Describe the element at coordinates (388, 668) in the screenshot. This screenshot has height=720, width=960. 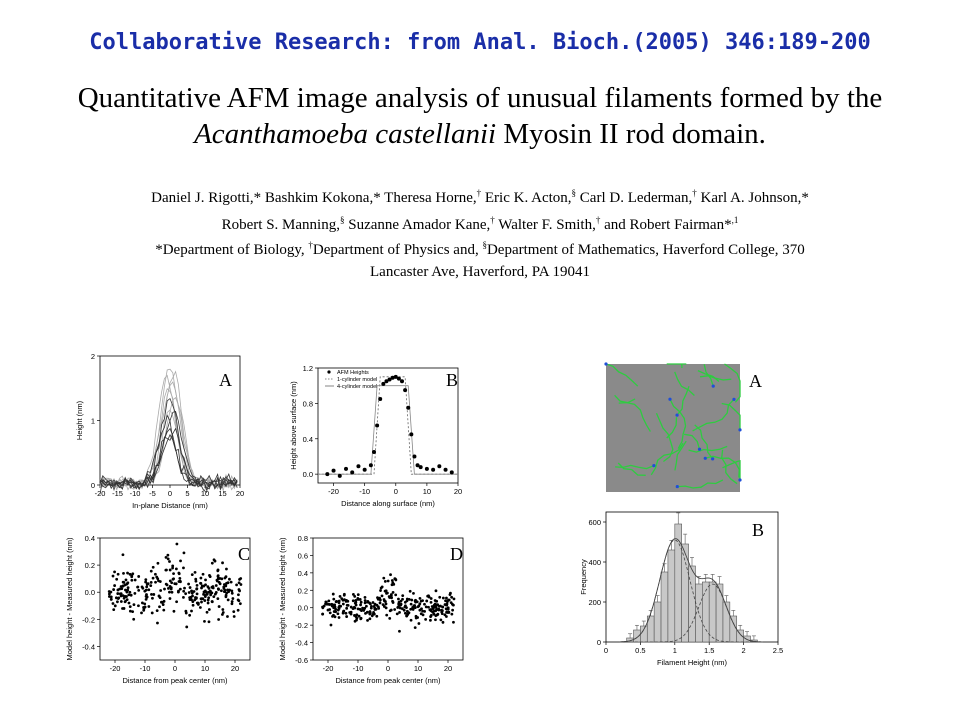
I see `x-tick-label: 0` at that location.